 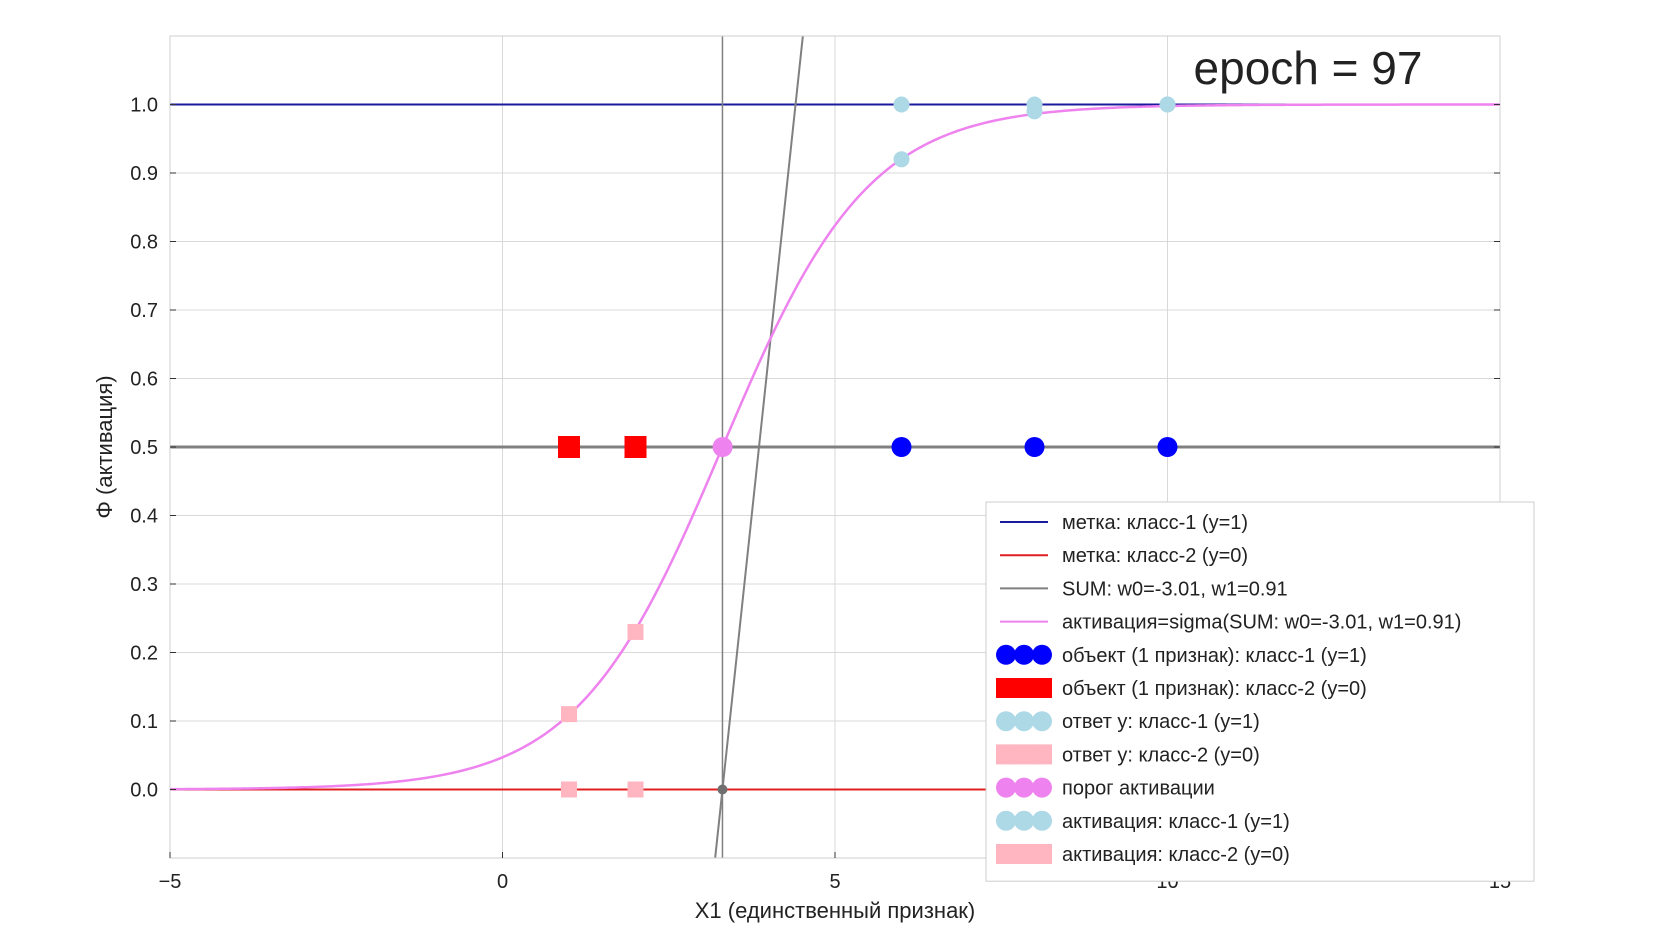 I want to click on legend-box, so click(x=1260, y=691).